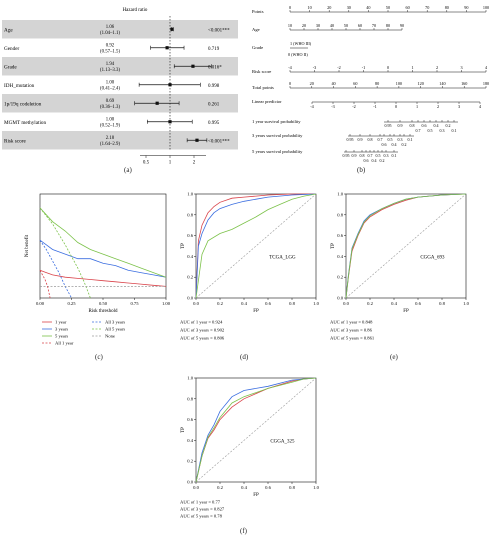 Image resolution: width=491 pixels, height=539 pixels. Describe the element at coordinates (157, 103) in the screenshot. I see `forest-hr-marker` at that location.